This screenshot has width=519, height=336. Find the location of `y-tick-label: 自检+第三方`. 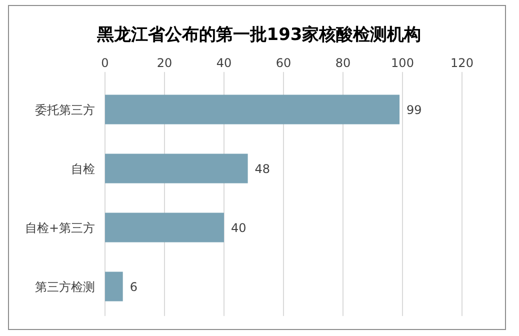

y-tick-label: 自检+第三方 is located at coordinates (59, 228).